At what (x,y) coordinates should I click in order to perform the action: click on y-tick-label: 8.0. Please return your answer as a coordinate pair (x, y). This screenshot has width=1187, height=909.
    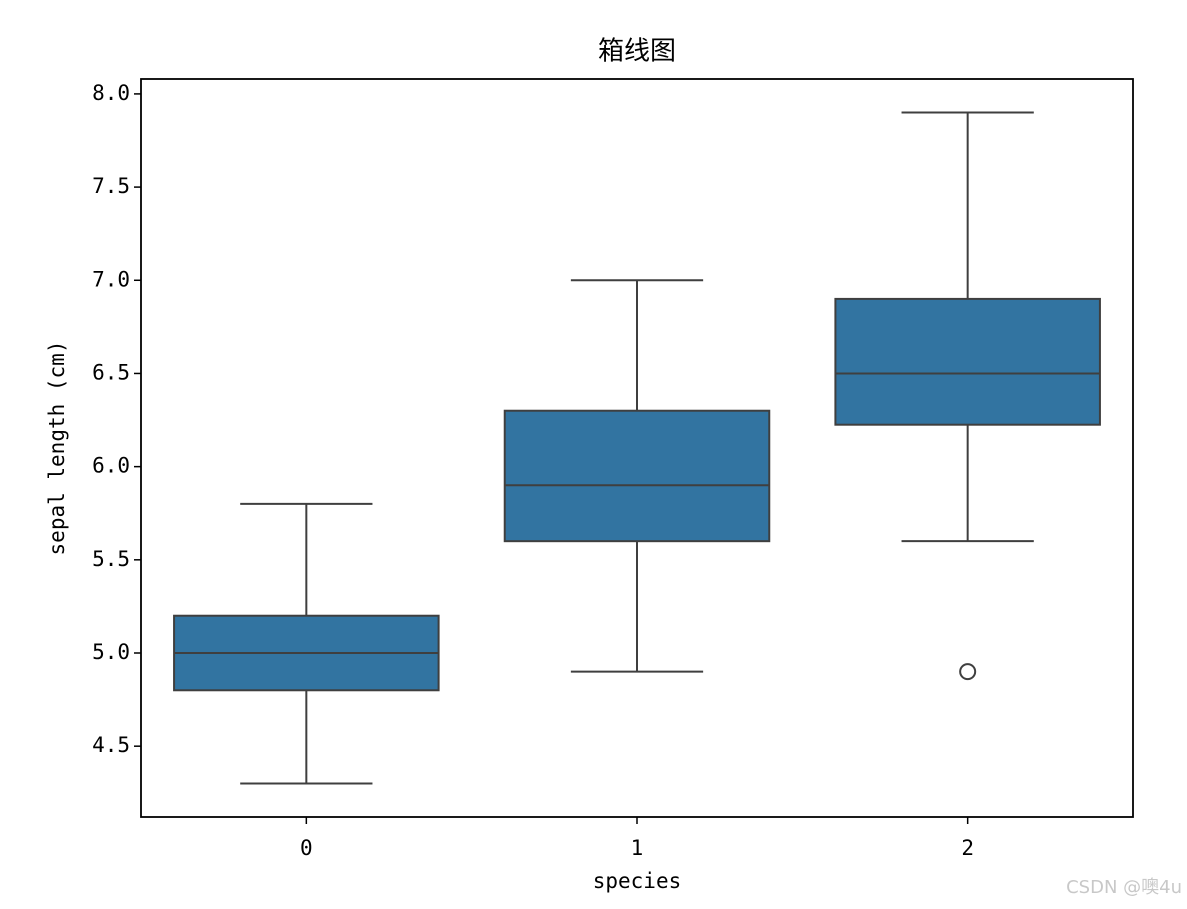
    Looking at the image, I should click on (111, 93).